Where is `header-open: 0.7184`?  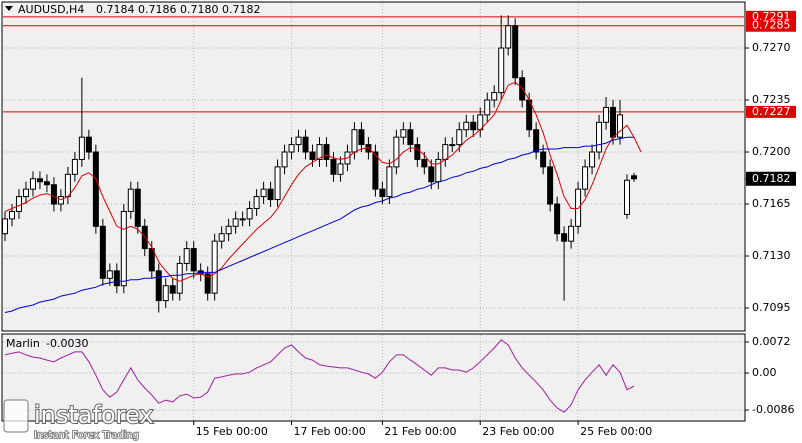 header-open: 0.7184 is located at coordinates (115, 9).